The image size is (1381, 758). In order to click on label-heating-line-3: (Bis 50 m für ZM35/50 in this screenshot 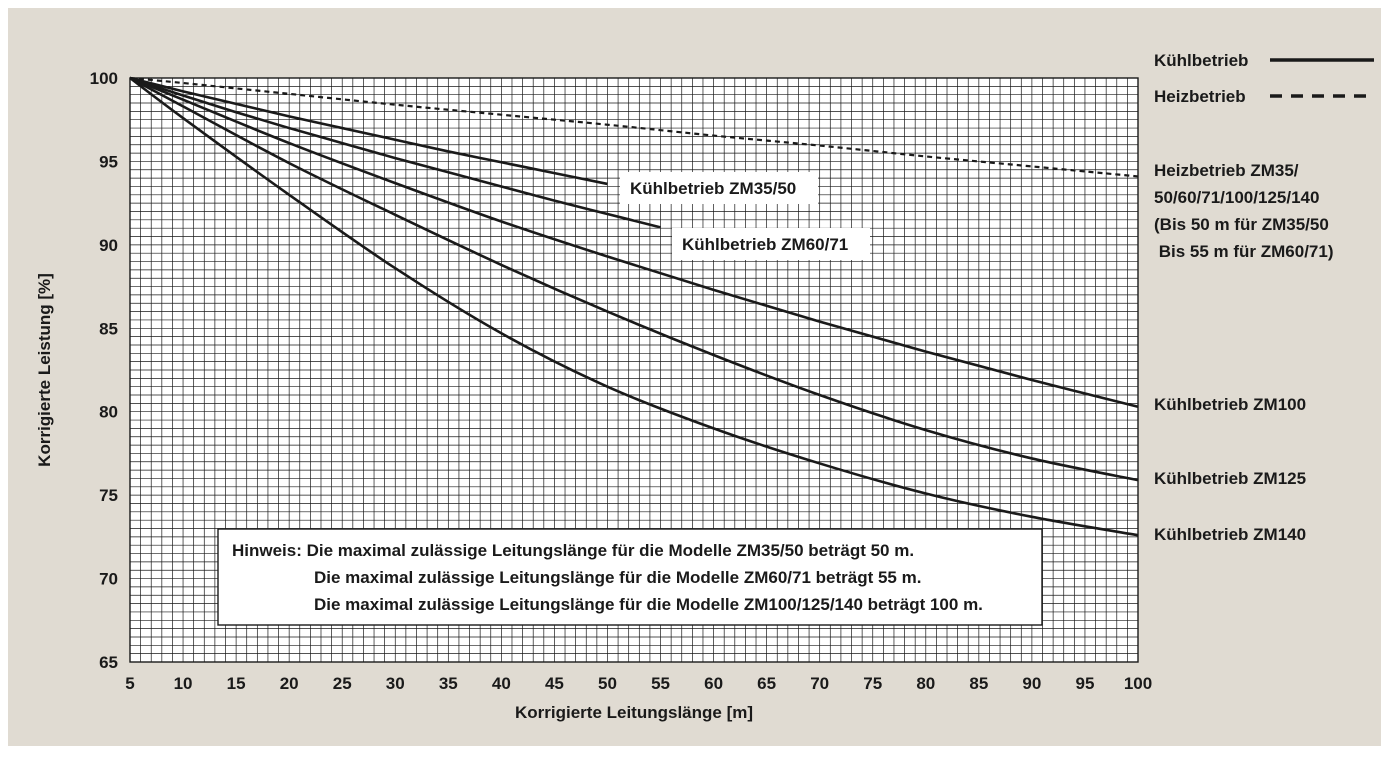, I will do `click(1241, 224)`.